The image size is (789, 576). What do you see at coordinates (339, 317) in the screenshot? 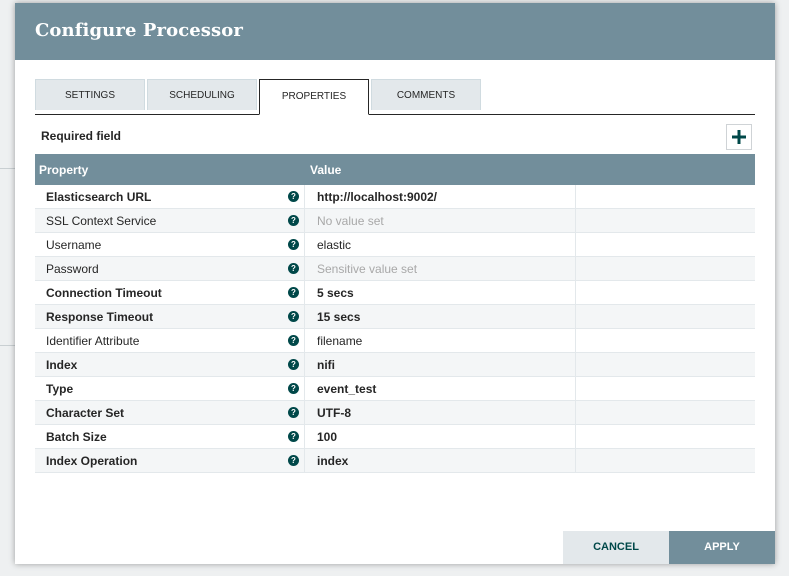
I see `property-value: 15 secs` at bounding box center [339, 317].